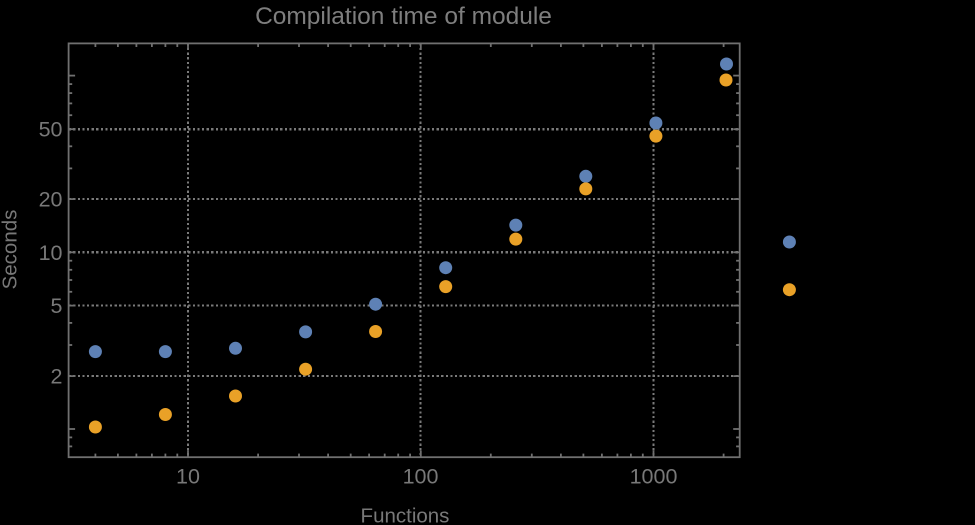  I want to click on svg-text: 5, so click(57, 306).